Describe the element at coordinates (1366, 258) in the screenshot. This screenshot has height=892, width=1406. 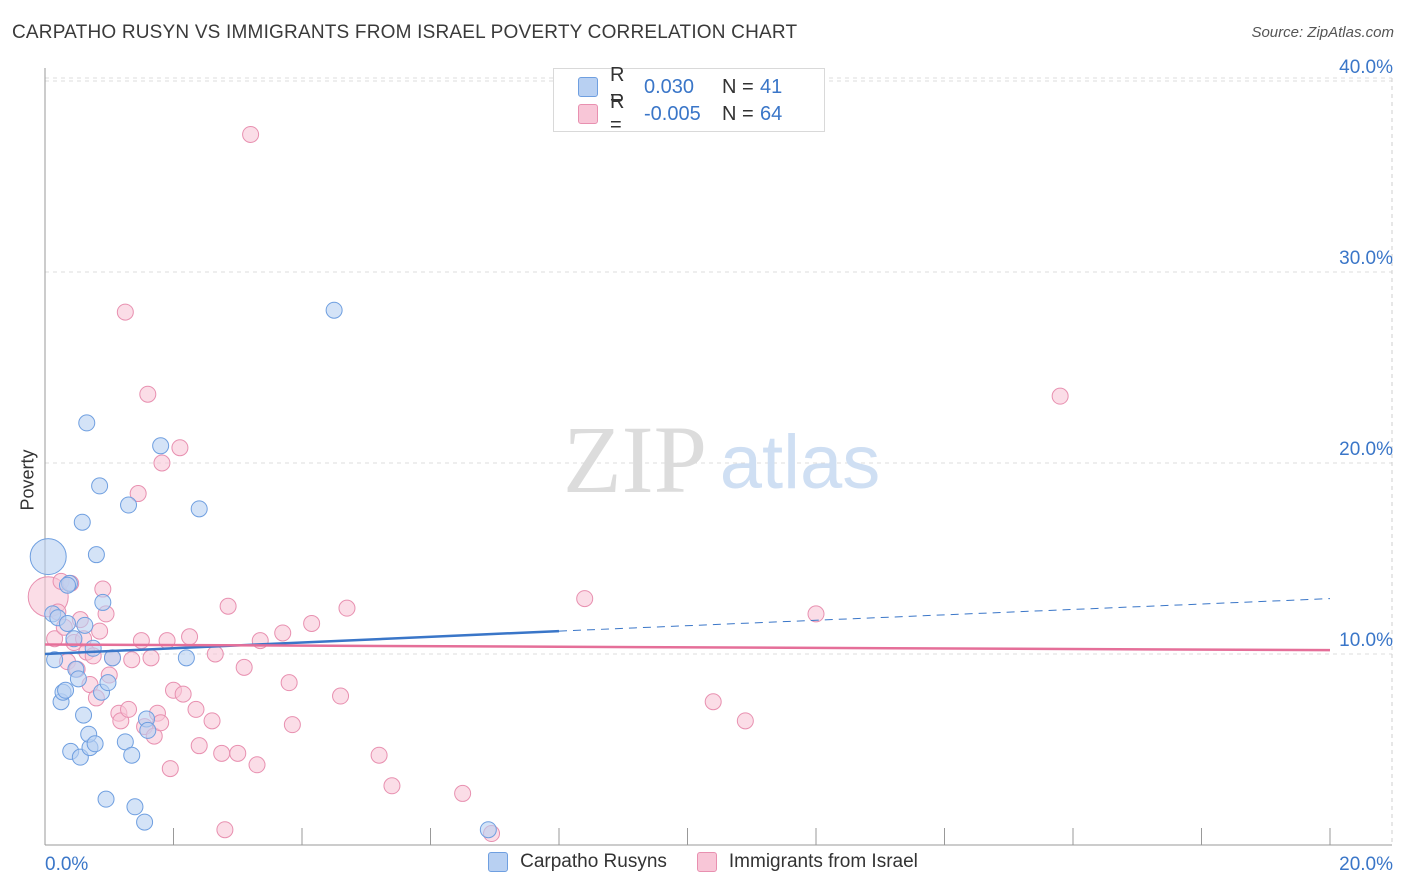
I see `y-tick-label: 30.0%` at that location.